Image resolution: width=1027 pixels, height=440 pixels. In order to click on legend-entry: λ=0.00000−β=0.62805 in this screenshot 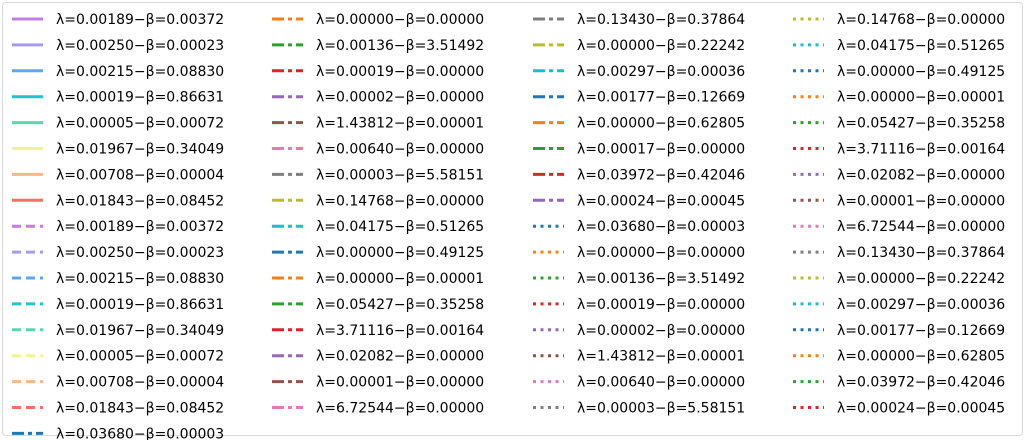, I will do `click(639, 124)`.